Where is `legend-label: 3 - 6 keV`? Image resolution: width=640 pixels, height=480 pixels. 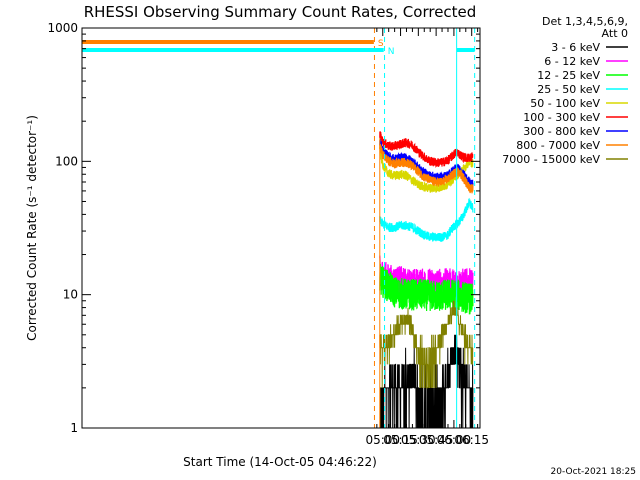 legend-label: 3 - 6 keV is located at coordinates (575, 47).